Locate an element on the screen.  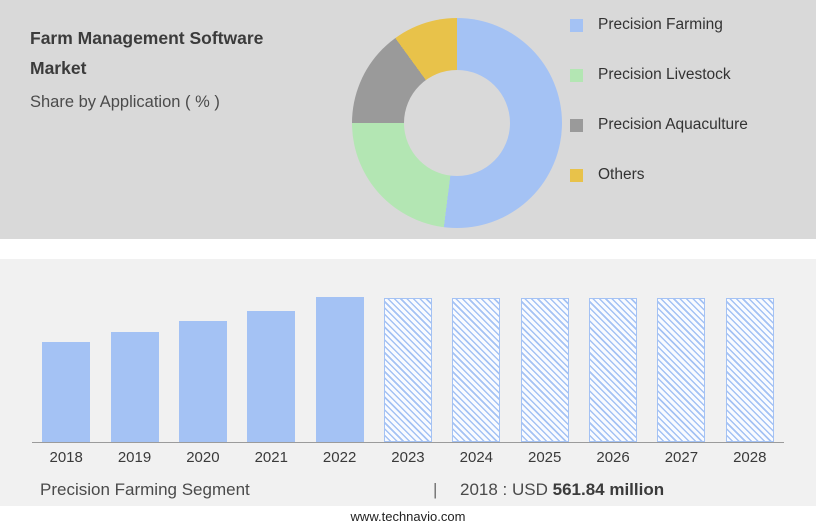
bar-2028 is located at coordinates (749, 370).